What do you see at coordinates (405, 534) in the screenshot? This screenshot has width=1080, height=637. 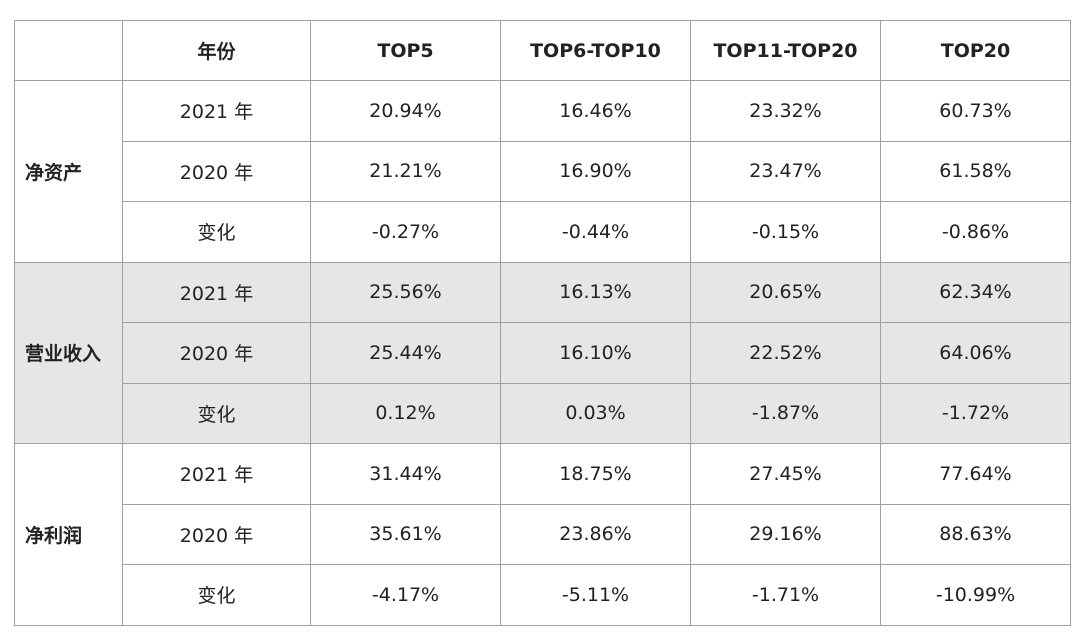 I see `value-cell: 35.61%` at bounding box center [405, 534].